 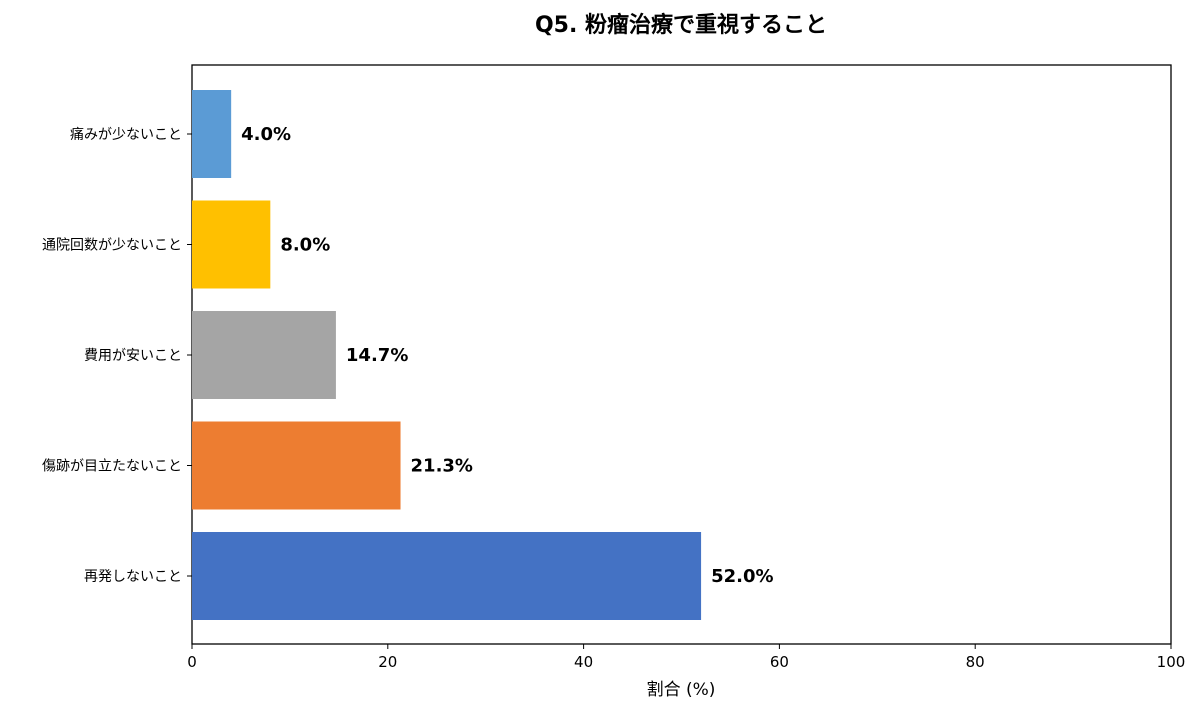 I want to click on chart-title: Q5. 粉瘤治療で重視すること, so click(x=681, y=25).